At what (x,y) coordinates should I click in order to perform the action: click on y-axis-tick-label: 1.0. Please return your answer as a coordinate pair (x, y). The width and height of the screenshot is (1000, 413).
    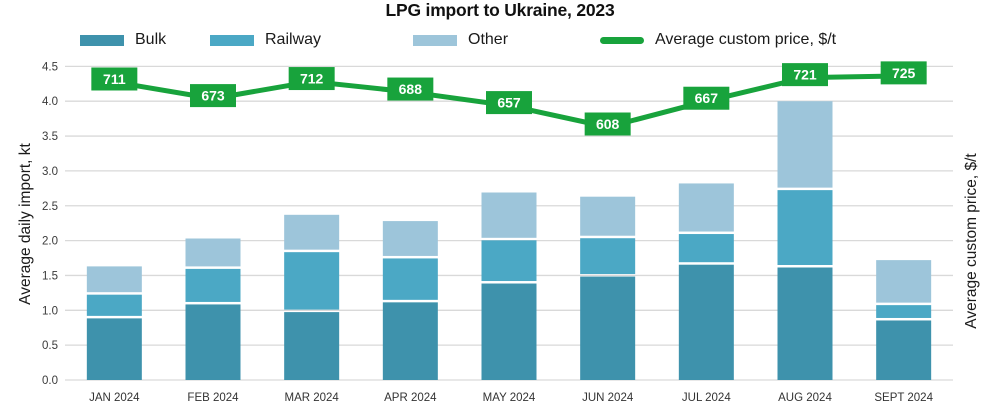
    Looking at the image, I should click on (50, 311).